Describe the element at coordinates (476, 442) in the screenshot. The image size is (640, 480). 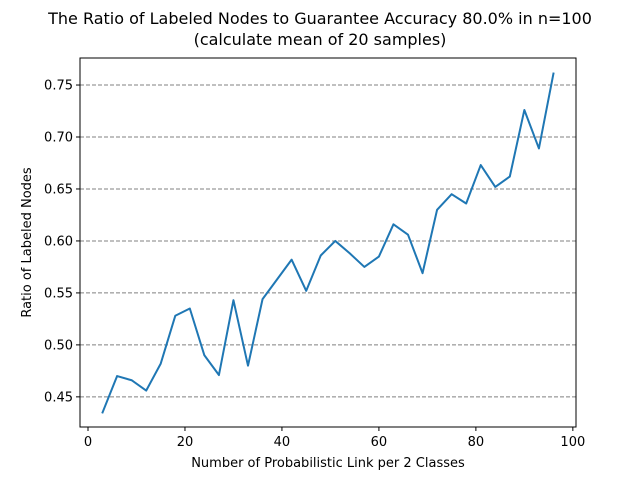
I see `x-tick-label: 80` at that location.